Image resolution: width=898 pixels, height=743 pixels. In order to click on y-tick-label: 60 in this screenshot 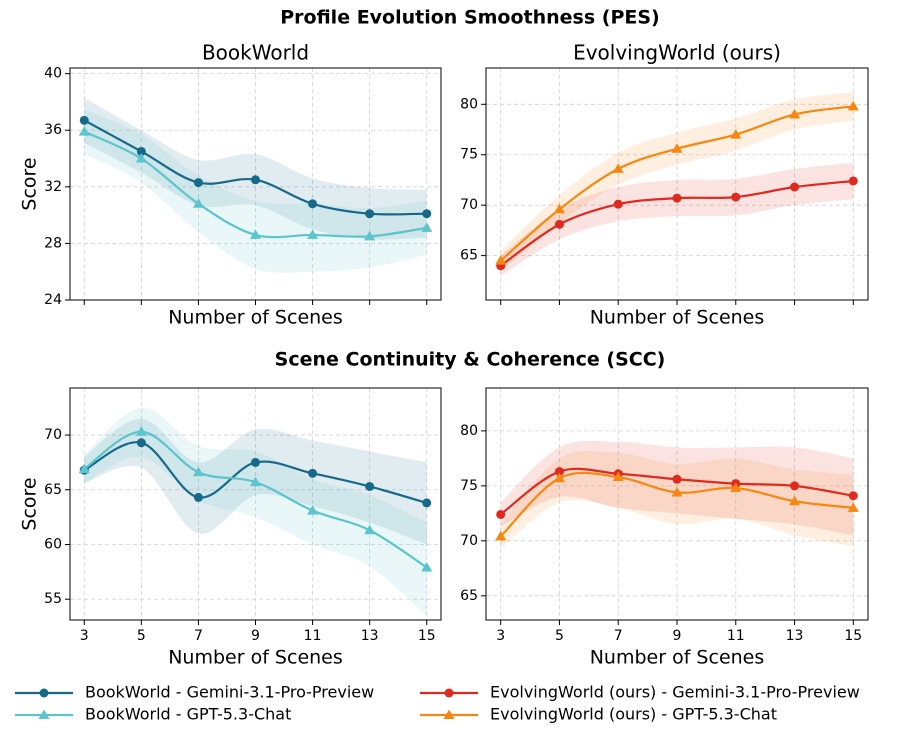, I will do `click(53, 544)`.